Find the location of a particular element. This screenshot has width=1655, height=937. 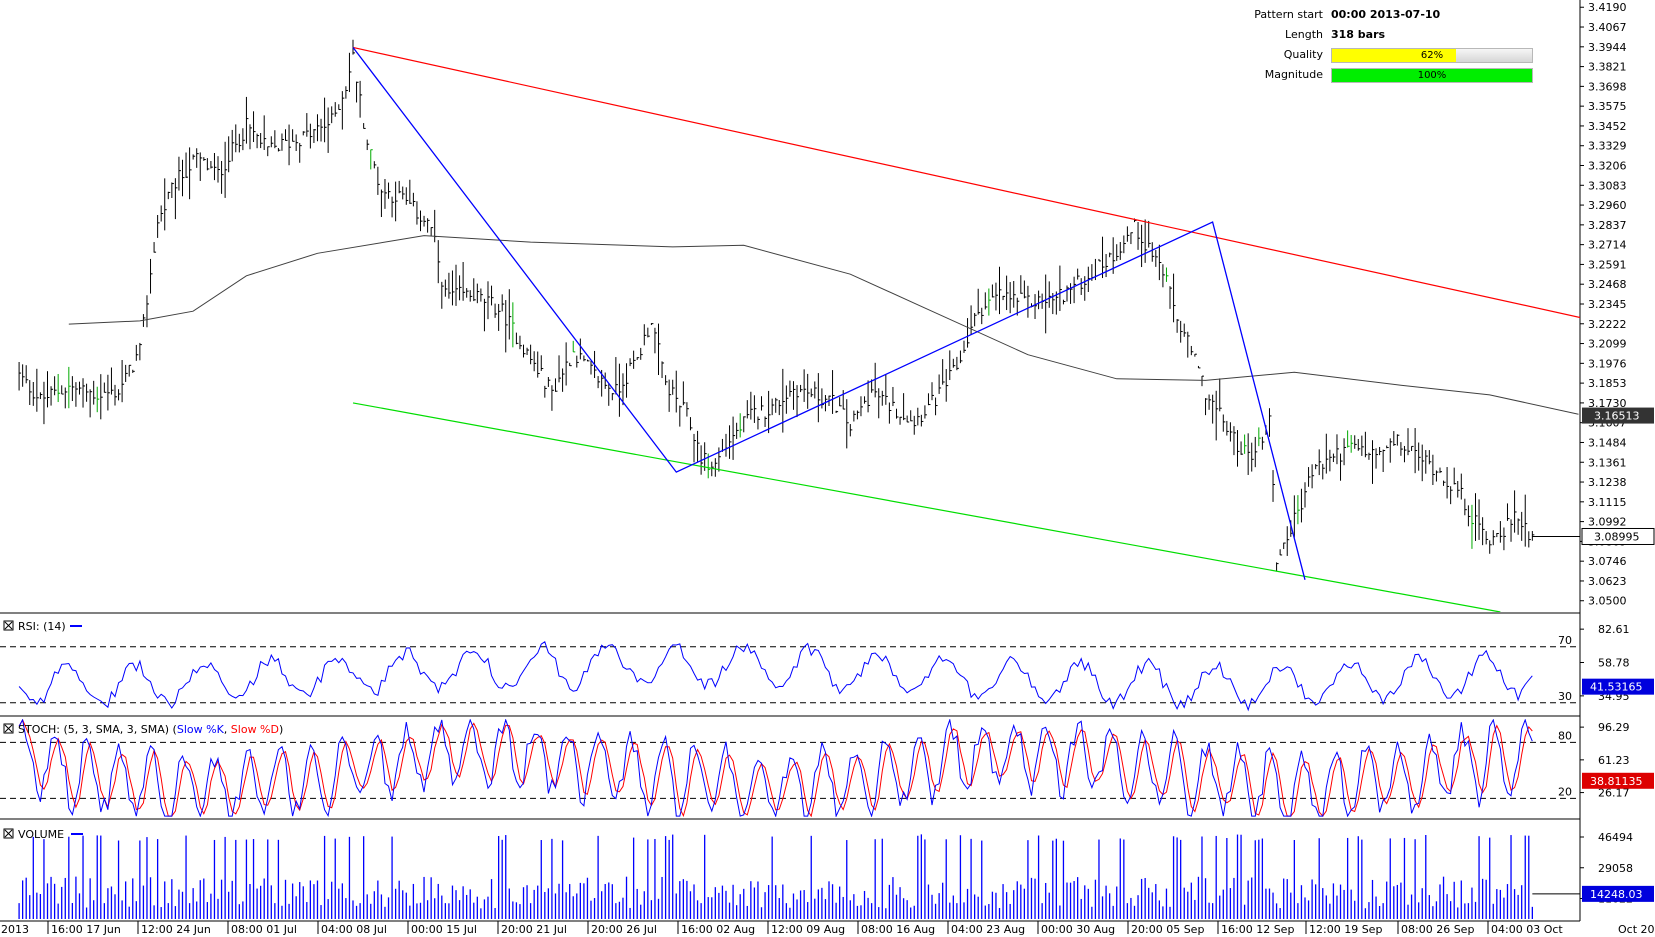

quality-bar: 62% is located at coordinates (1432, 55).